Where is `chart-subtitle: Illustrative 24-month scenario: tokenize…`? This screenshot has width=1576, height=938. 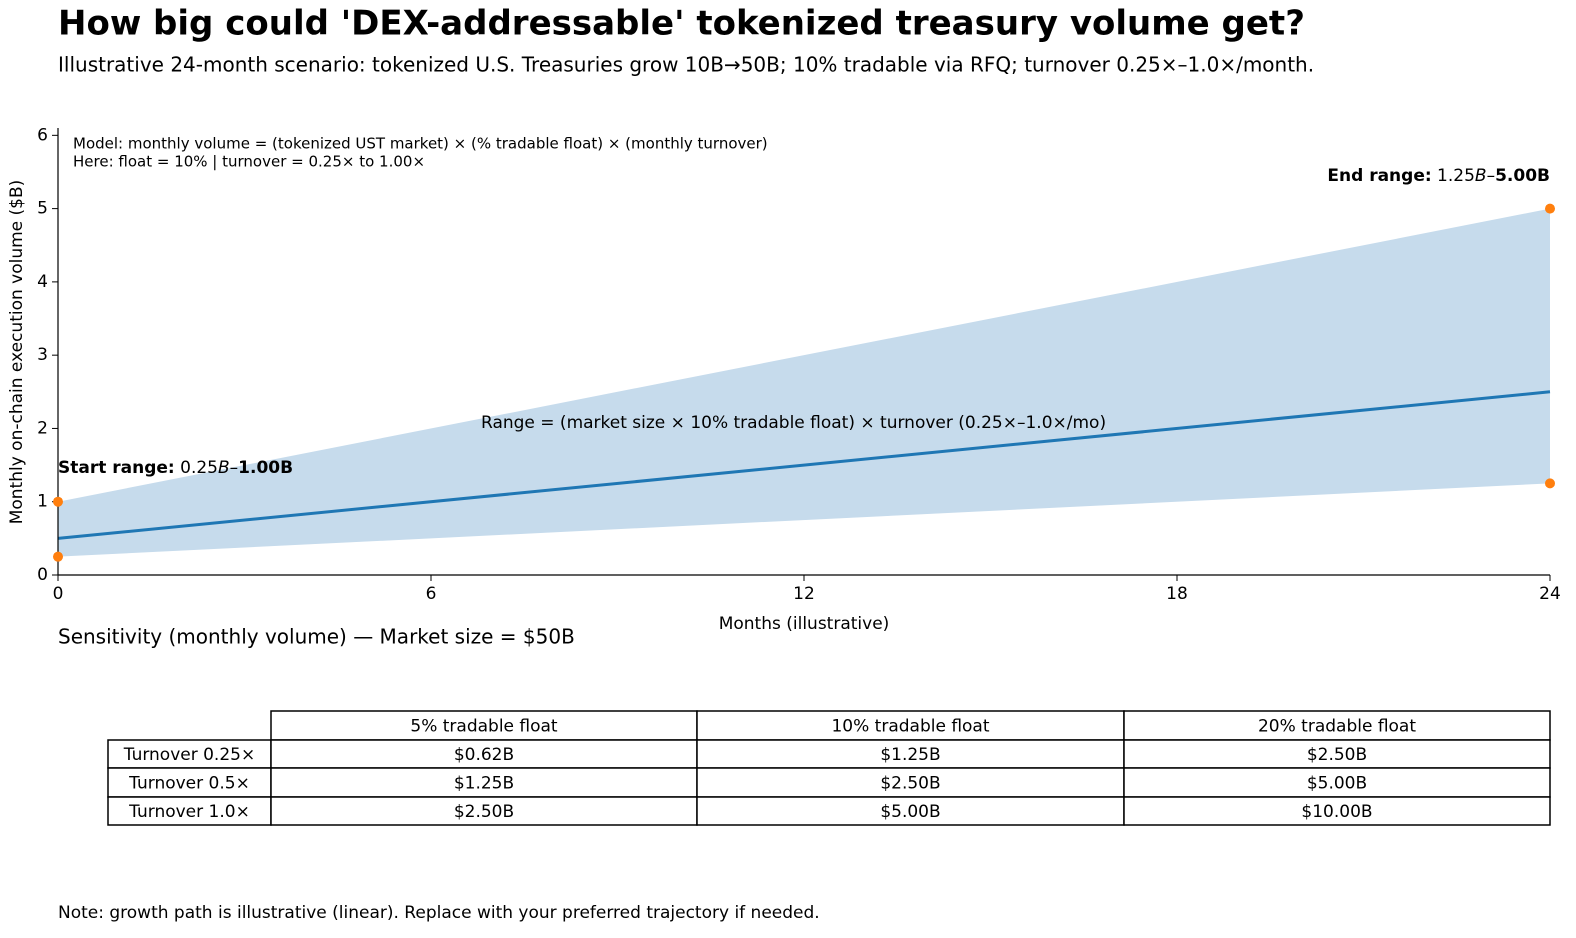 chart-subtitle: Illustrative 24-month scenario: tokenize… is located at coordinates (686, 65).